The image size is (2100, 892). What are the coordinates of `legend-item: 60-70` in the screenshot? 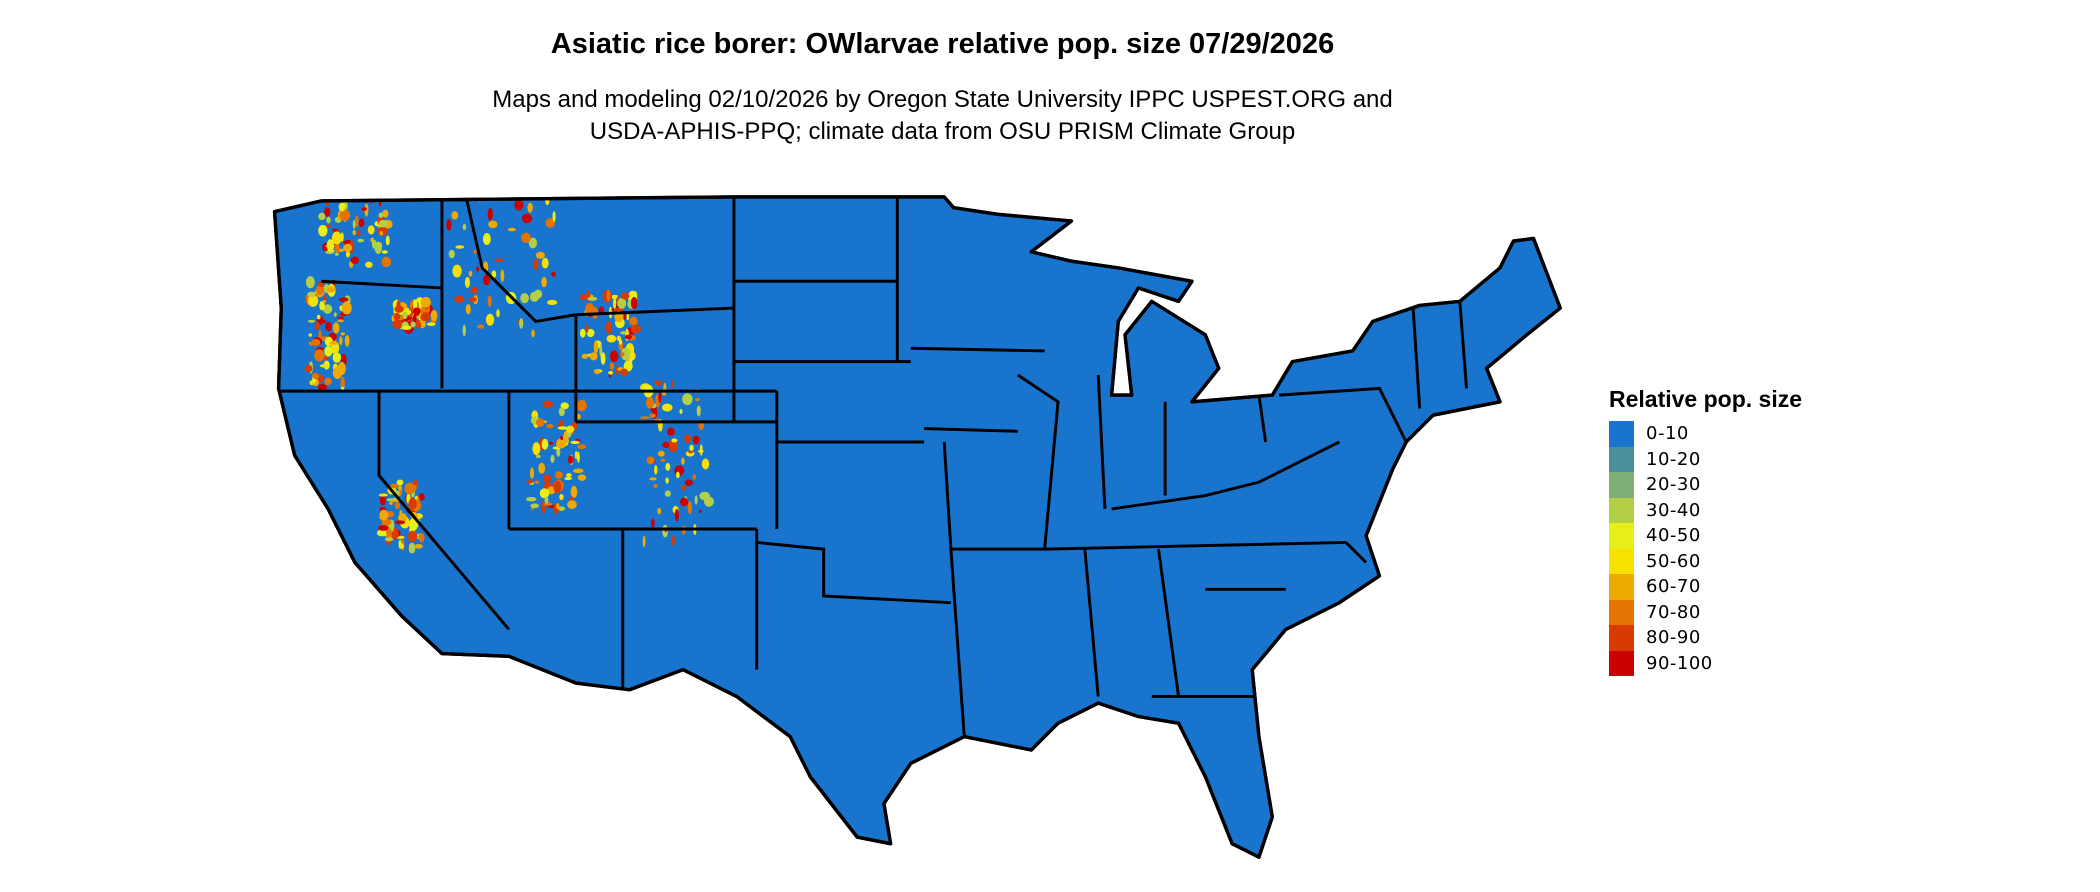 It's located at (1705, 587).